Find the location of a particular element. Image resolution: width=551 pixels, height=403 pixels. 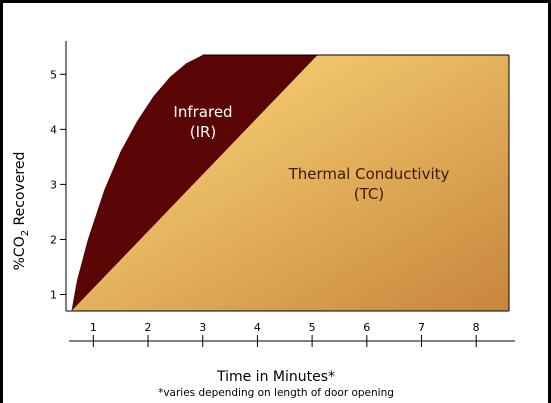

y-tick-label: 3 is located at coordinates (53, 184).